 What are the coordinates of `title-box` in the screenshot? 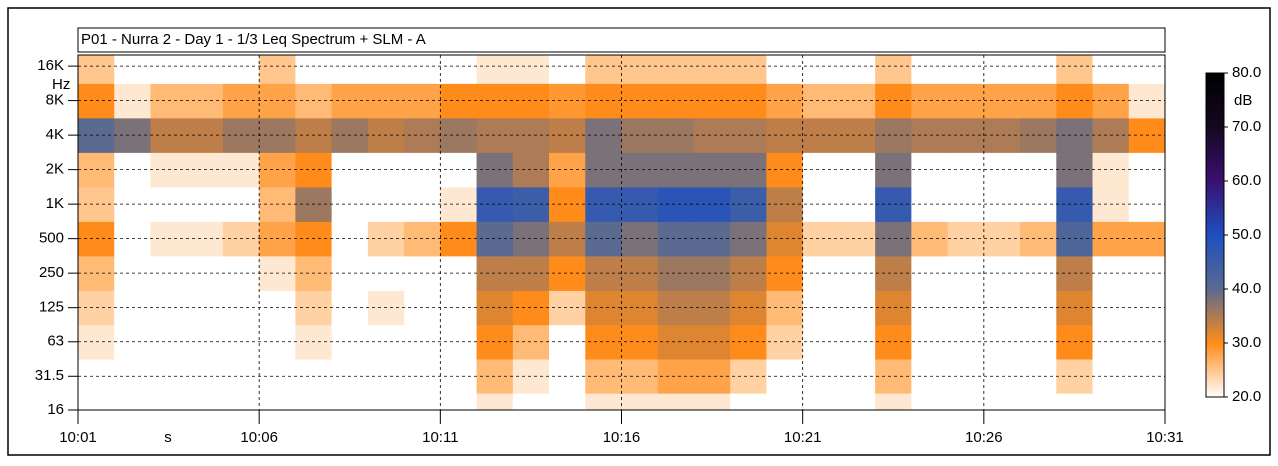 It's located at (621, 40).